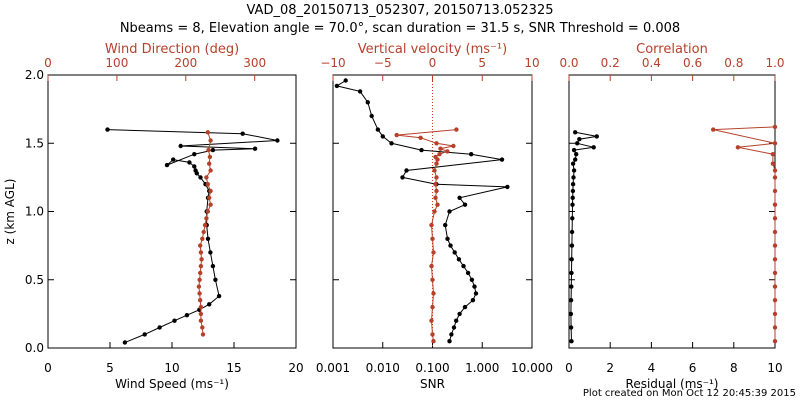 This screenshot has height=400, width=800. I want to click on x-tick-label-top: 10, so click(531, 63).